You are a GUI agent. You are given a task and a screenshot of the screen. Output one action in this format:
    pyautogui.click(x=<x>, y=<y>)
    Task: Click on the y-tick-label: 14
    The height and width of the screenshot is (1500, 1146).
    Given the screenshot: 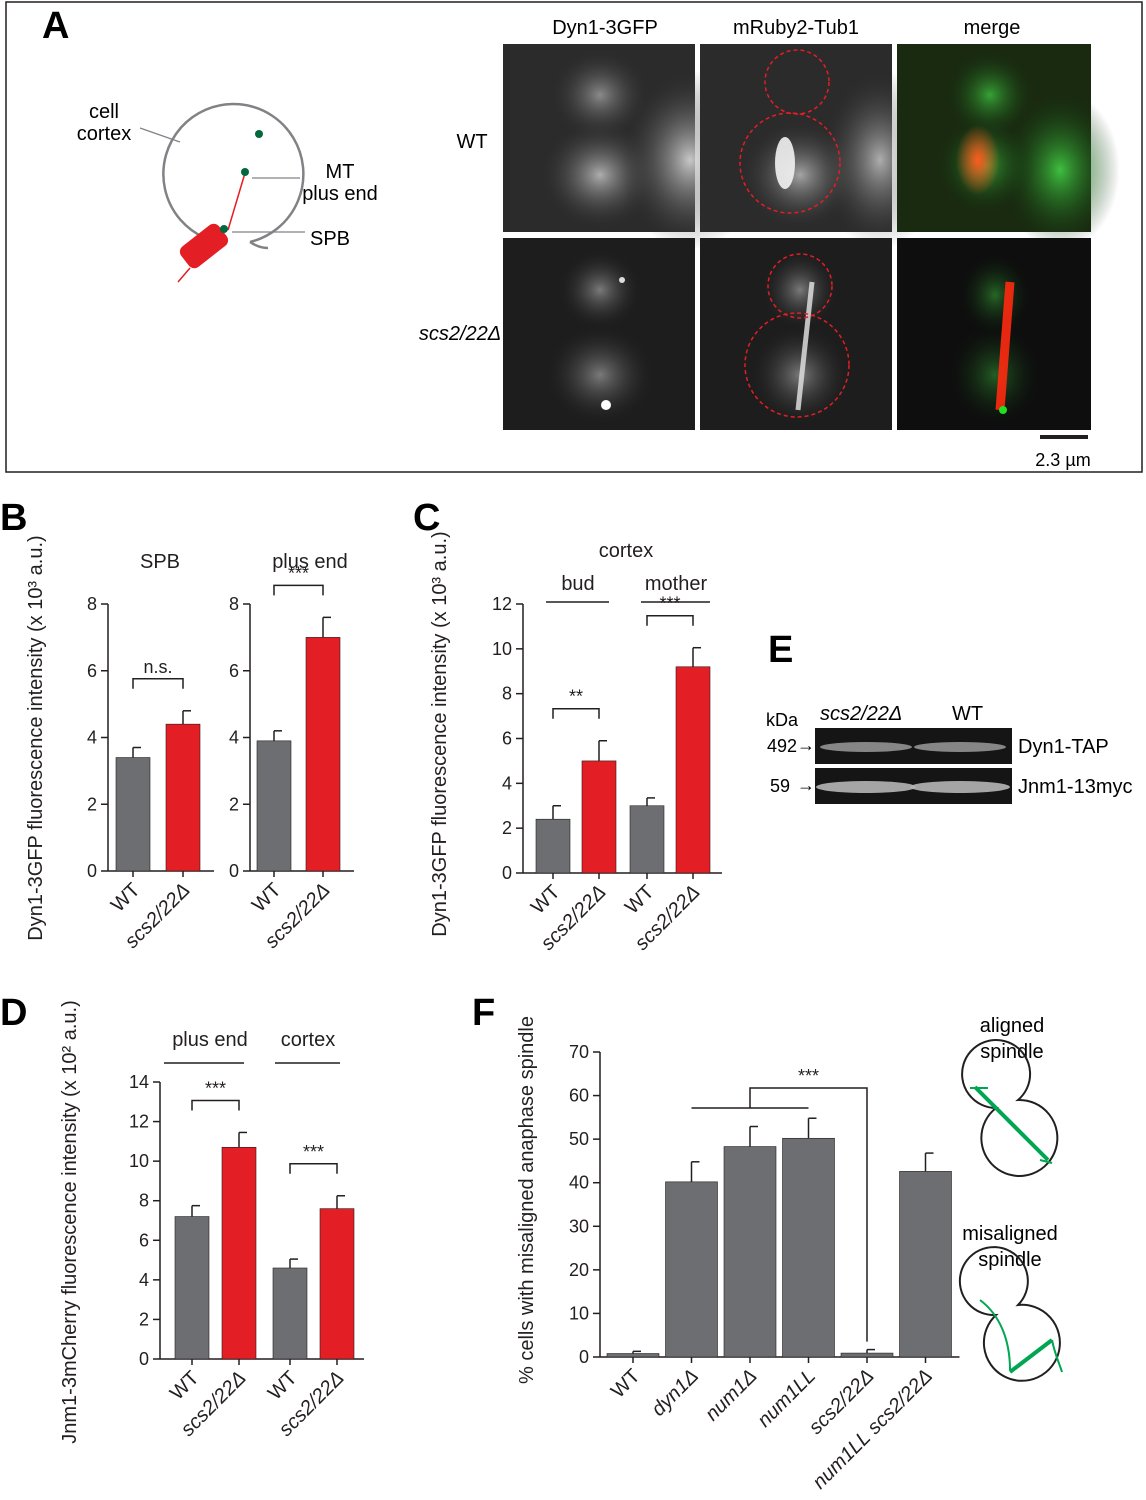 What is the action you would take?
    pyautogui.click(x=139, y=1082)
    